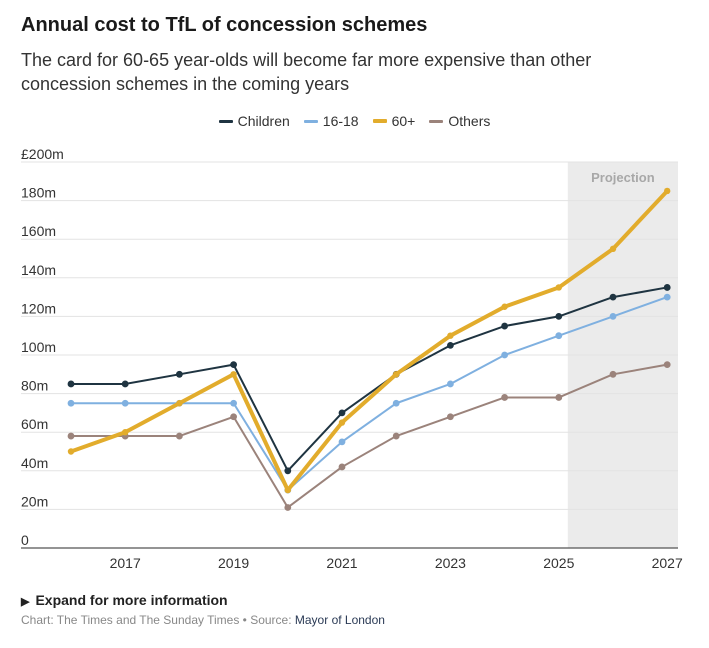 This screenshot has width=709, height=648. I want to click on legend-label: Others, so click(469, 121).